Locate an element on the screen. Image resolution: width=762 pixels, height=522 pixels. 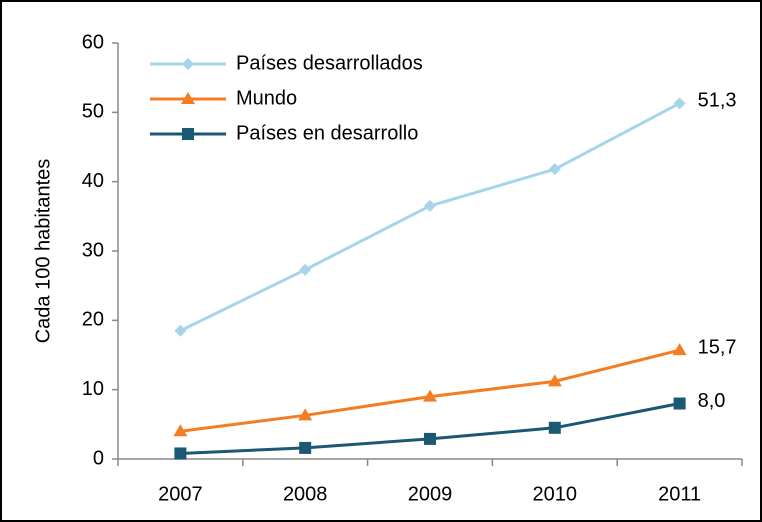
y-tick-label: 20 is located at coordinates (93, 320).